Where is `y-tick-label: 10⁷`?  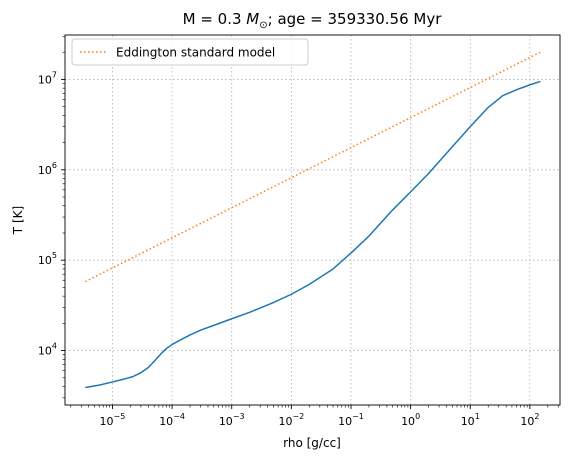 y-tick-label: 10⁷ is located at coordinates (47, 78).